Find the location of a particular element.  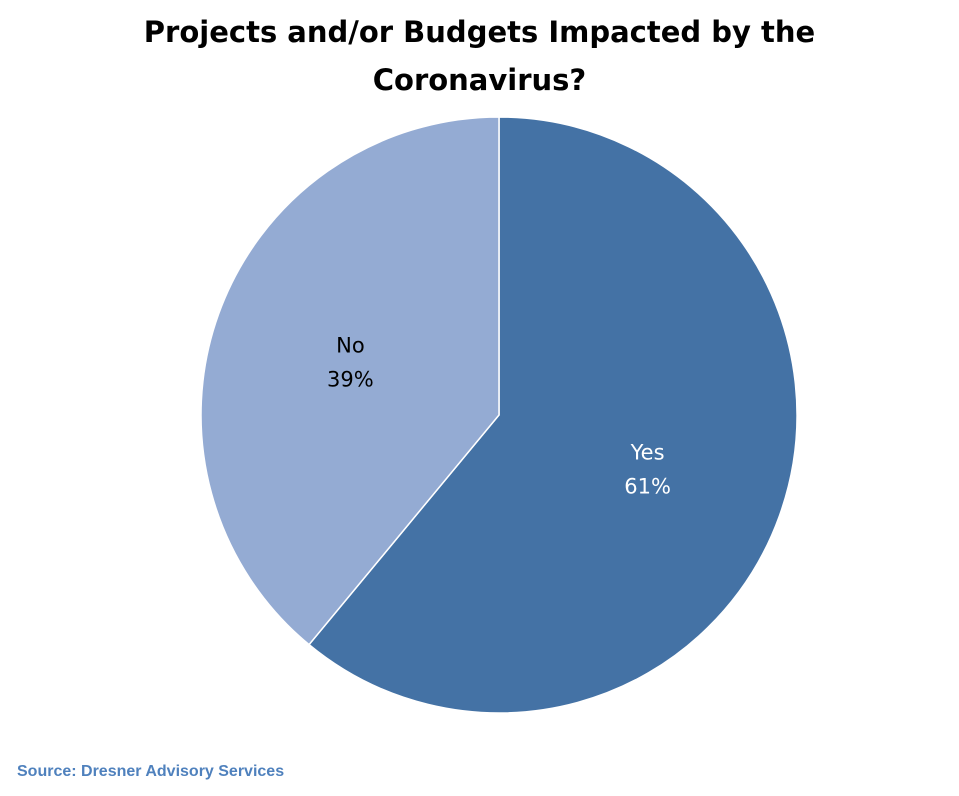

chart-title-line-2: Coronavirus? is located at coordinates (479, 80).